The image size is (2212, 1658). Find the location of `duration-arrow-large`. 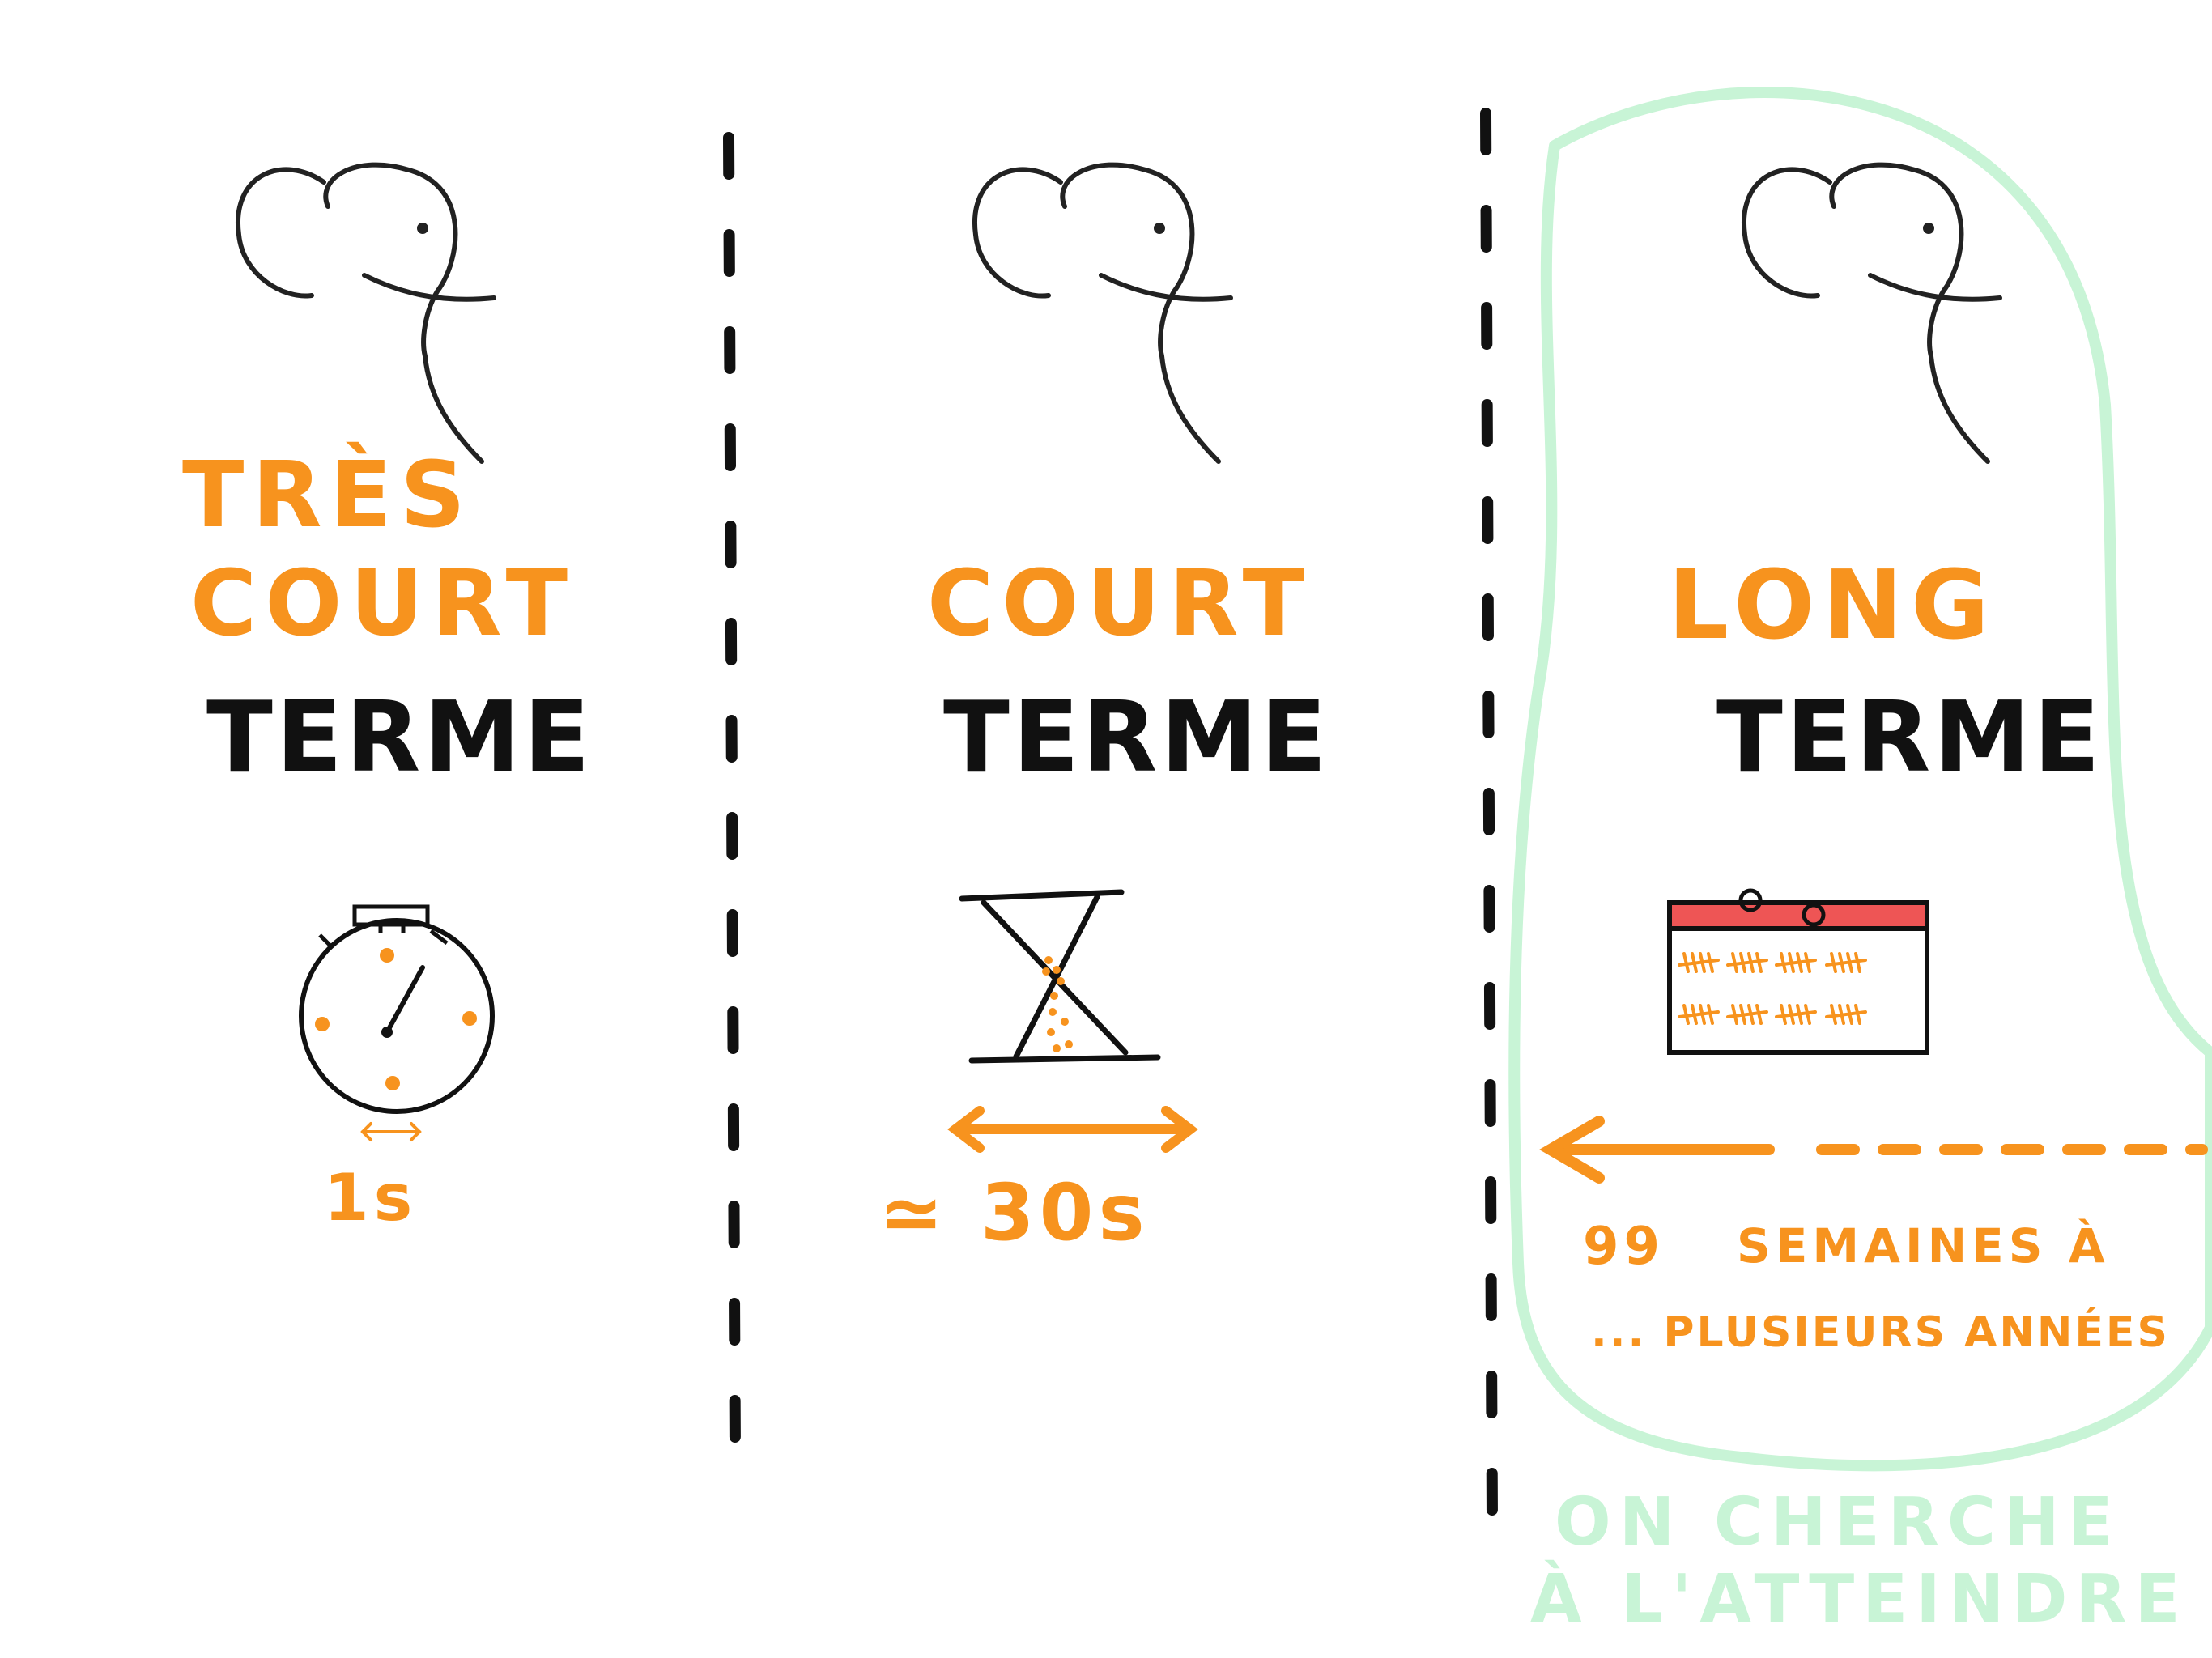

duration-arrow-large is located at coordinates (1072, 1129).